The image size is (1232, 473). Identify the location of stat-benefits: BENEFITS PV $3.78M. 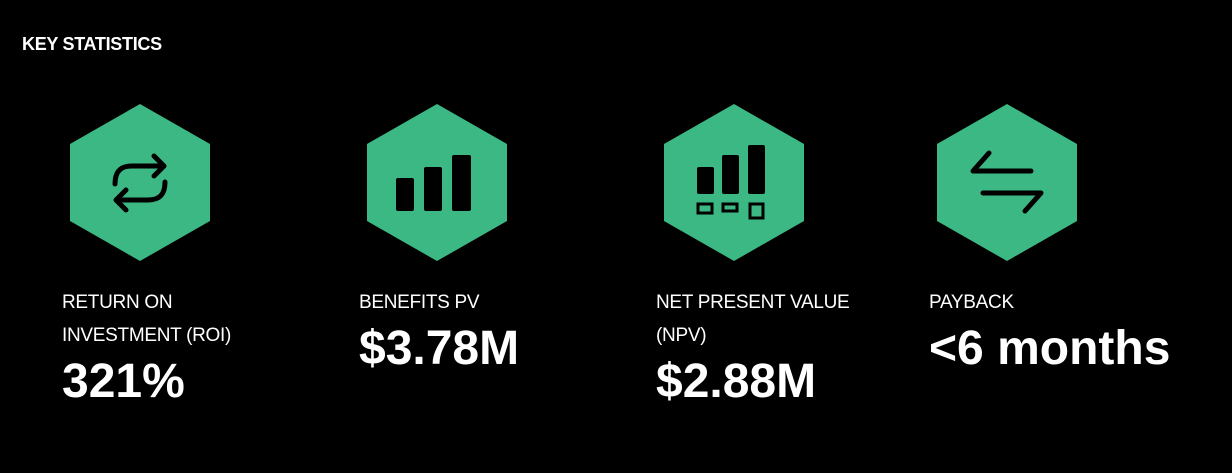
(479, 331).